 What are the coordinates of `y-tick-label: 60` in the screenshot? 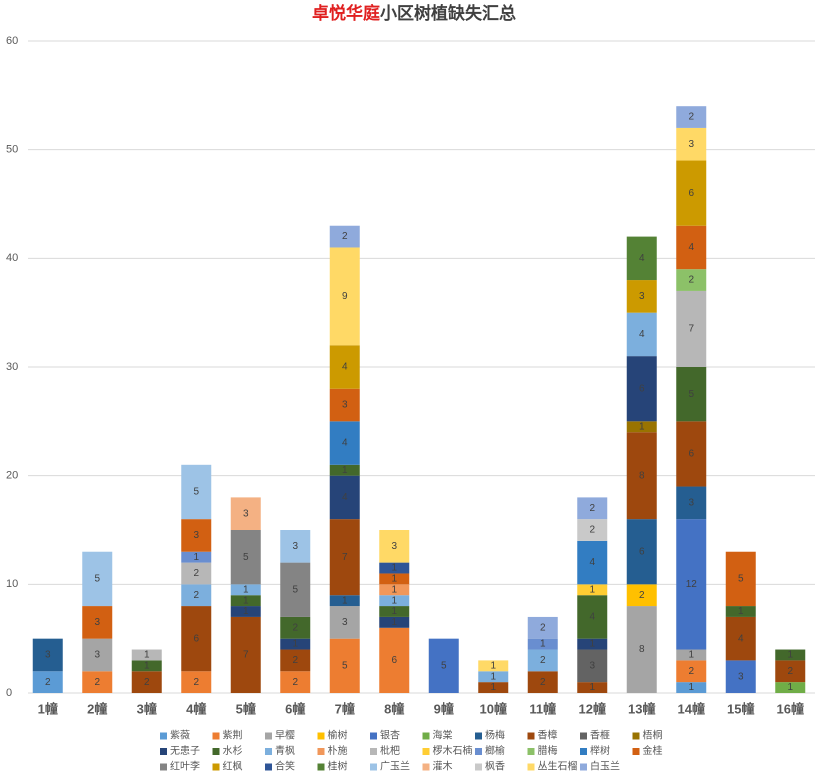 It's located at (12, 41).